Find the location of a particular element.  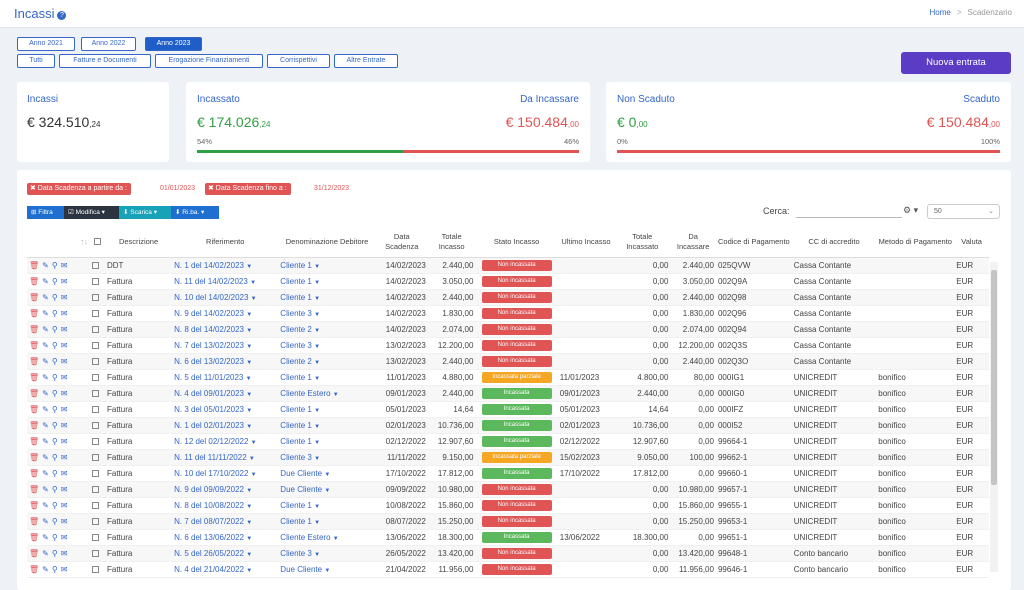

row-debtor: Cliente 2 ▼ is located at coordinates (327, 361).